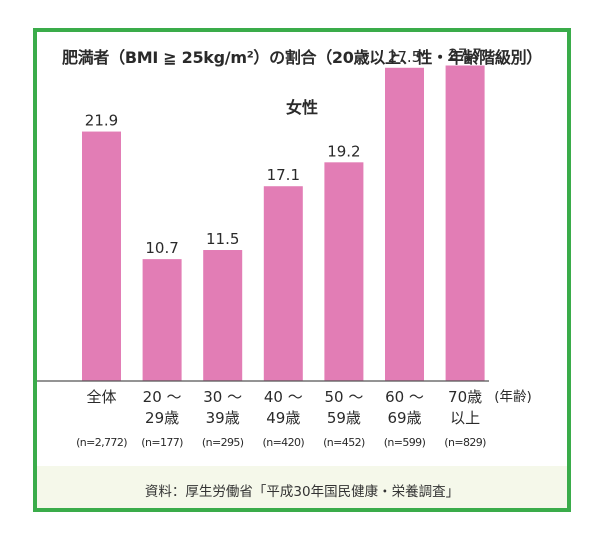 The width and height of the screenshot is (610, 560). I want to click on chart-title: 肥満者（BMI ≧ 25kg/m²）の割合（20歳以上、性・年齢階級別）, so click(302, 57).